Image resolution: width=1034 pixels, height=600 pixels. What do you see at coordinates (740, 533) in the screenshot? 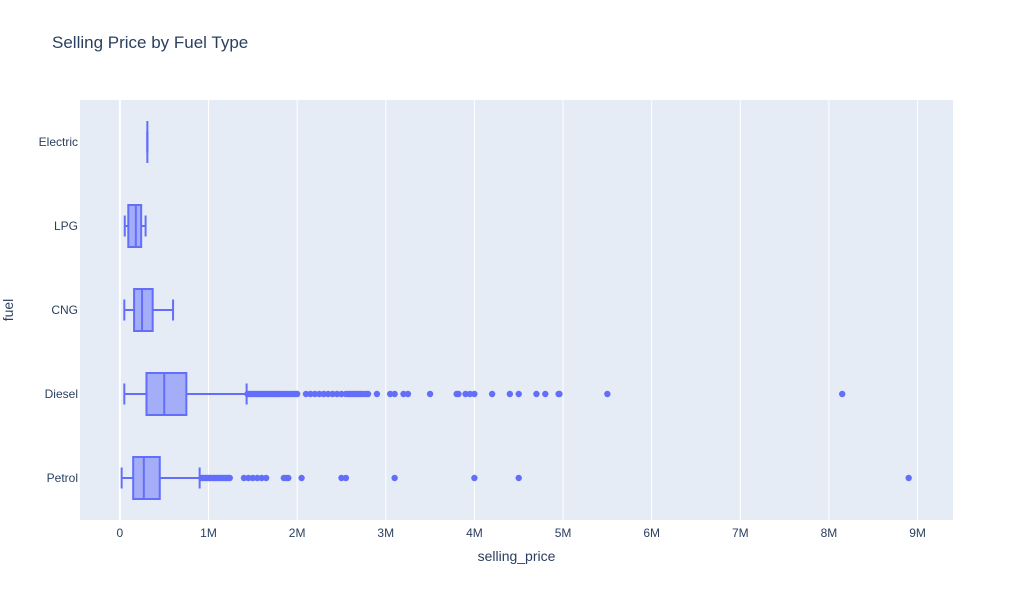
I see `x-tick-label: 7M` at bounding box center [740, 533].